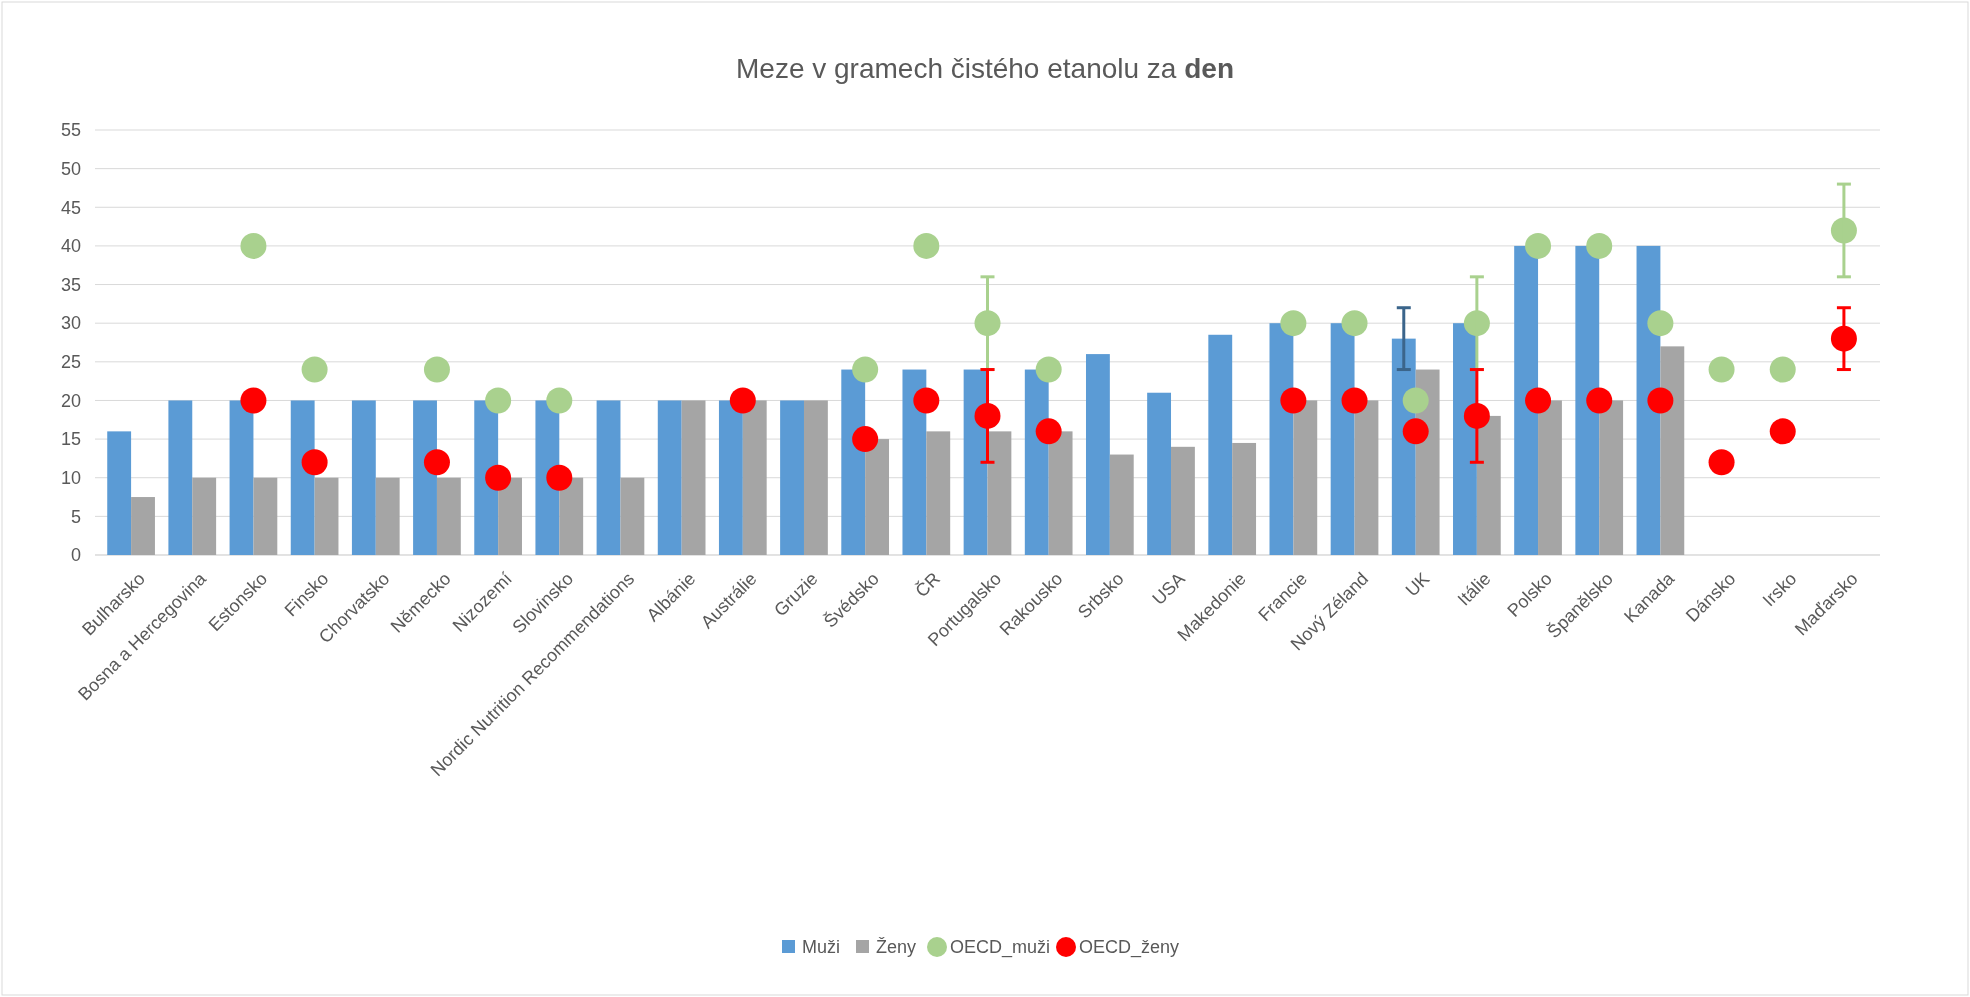 This screenshot has height=997, width=1970. Describe the element at coordinates (70, 323) in the screenshot. I see `y-tick-label: 30` at that location.